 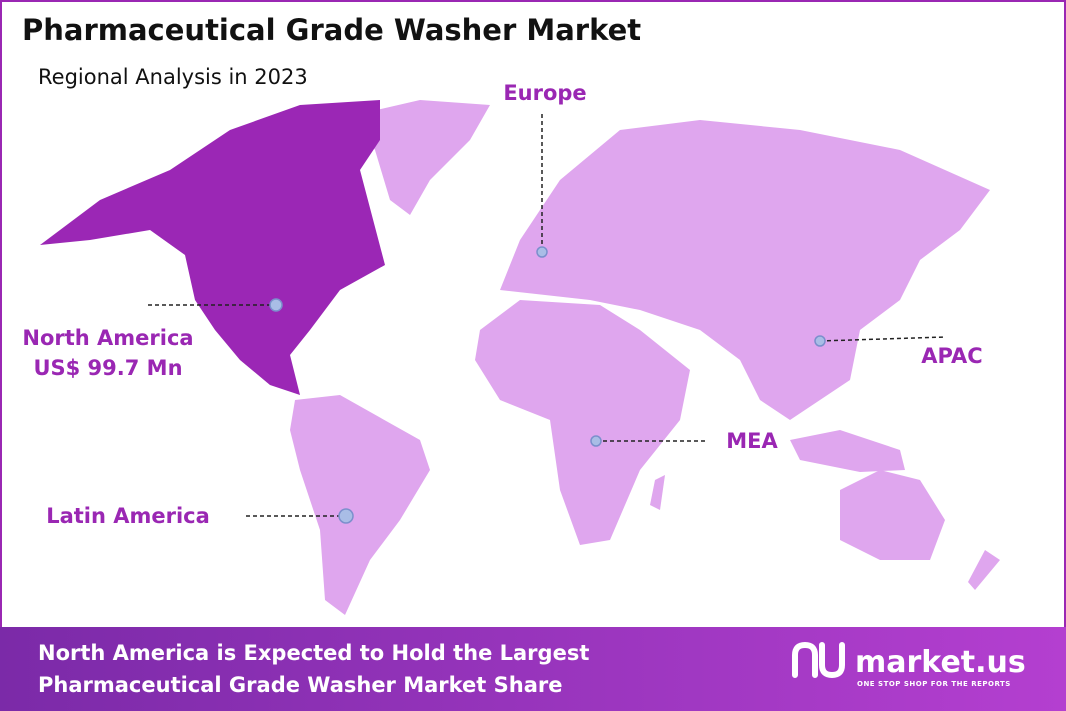 What do you see at coordinates (533, 669) in the screenshot?
I see `footer-band` at bounding box center [533, 669].